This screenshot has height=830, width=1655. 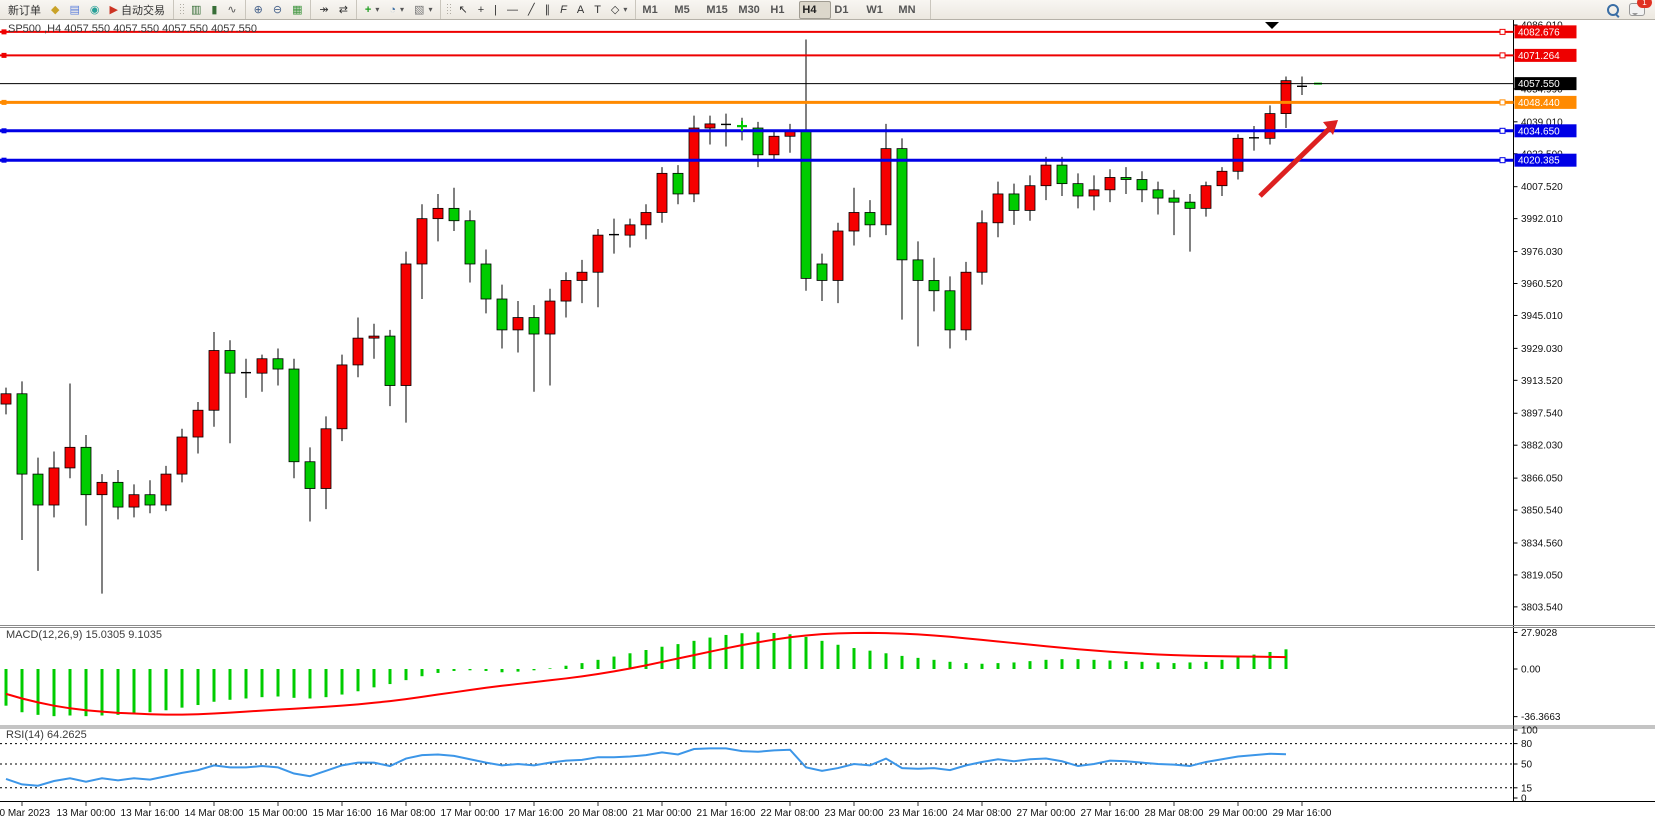 What do you see at coordinates (74, 10) in the screenshot?
I see `data-window-button: ▤` at bounding box center [74, 10].